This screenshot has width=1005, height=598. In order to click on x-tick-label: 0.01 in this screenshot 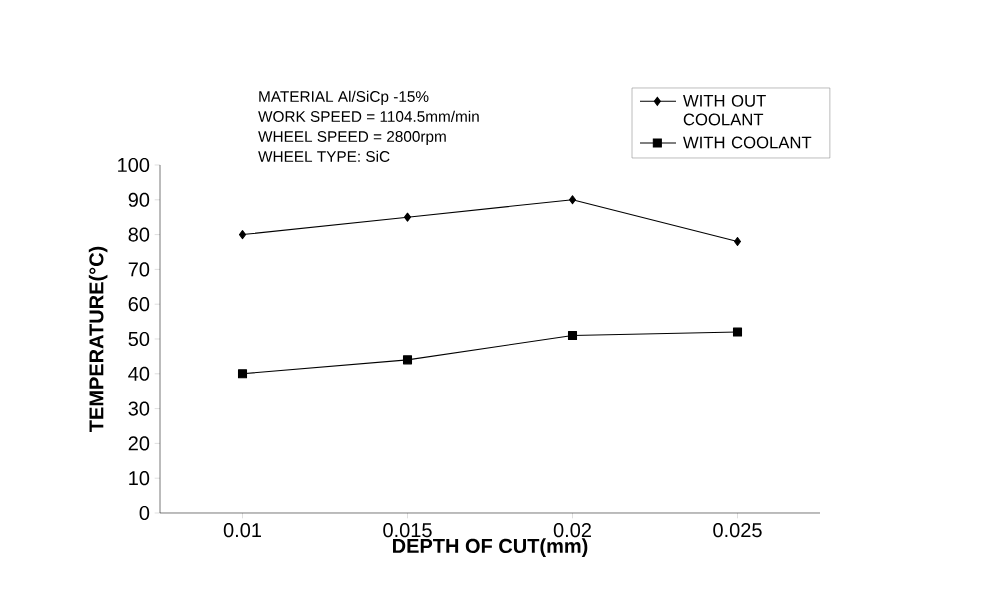, I will do `click(242, 530)`.